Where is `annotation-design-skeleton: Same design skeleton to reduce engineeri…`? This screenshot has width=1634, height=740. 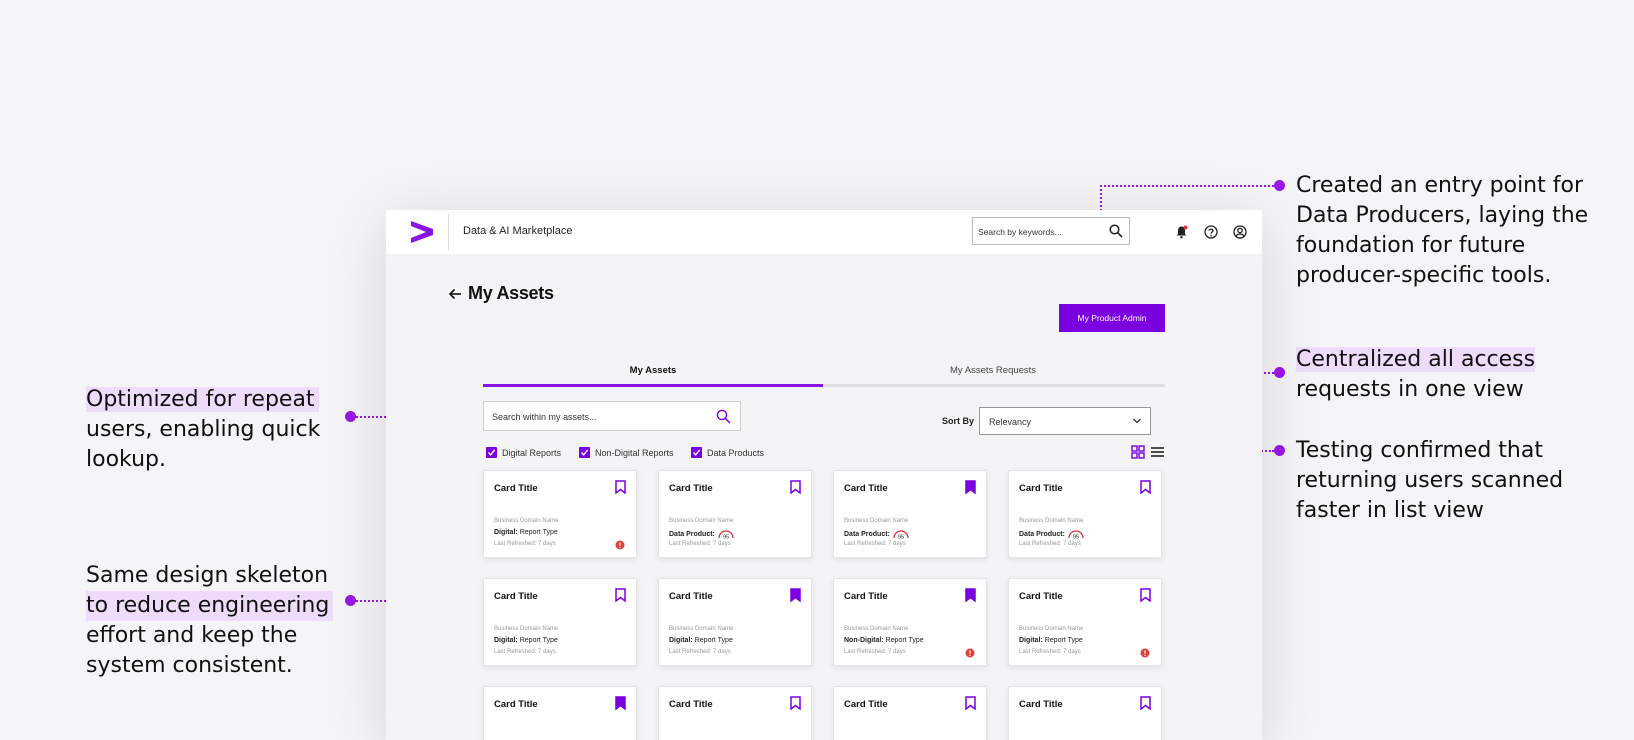
annotation-design-skeleton: Same design skeleton to reduce engineeri… is located at coordinates (210, 621).